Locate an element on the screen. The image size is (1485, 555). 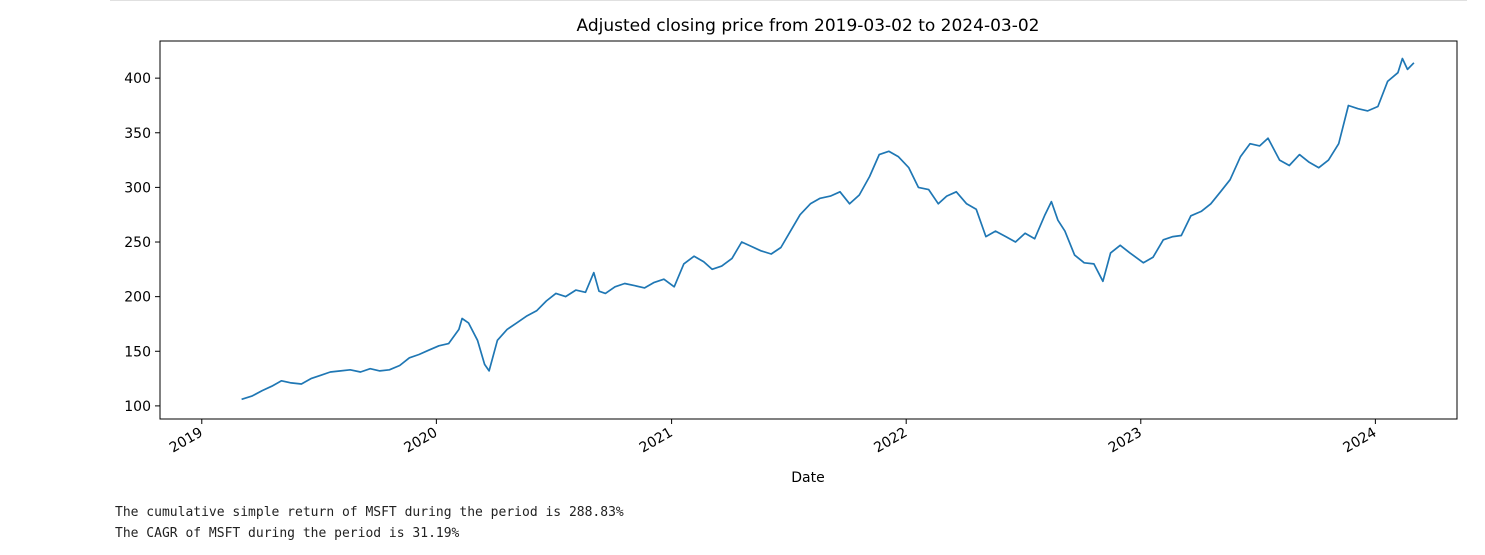
x-tick-label: 2023 is located at coordinates (1125, 441).